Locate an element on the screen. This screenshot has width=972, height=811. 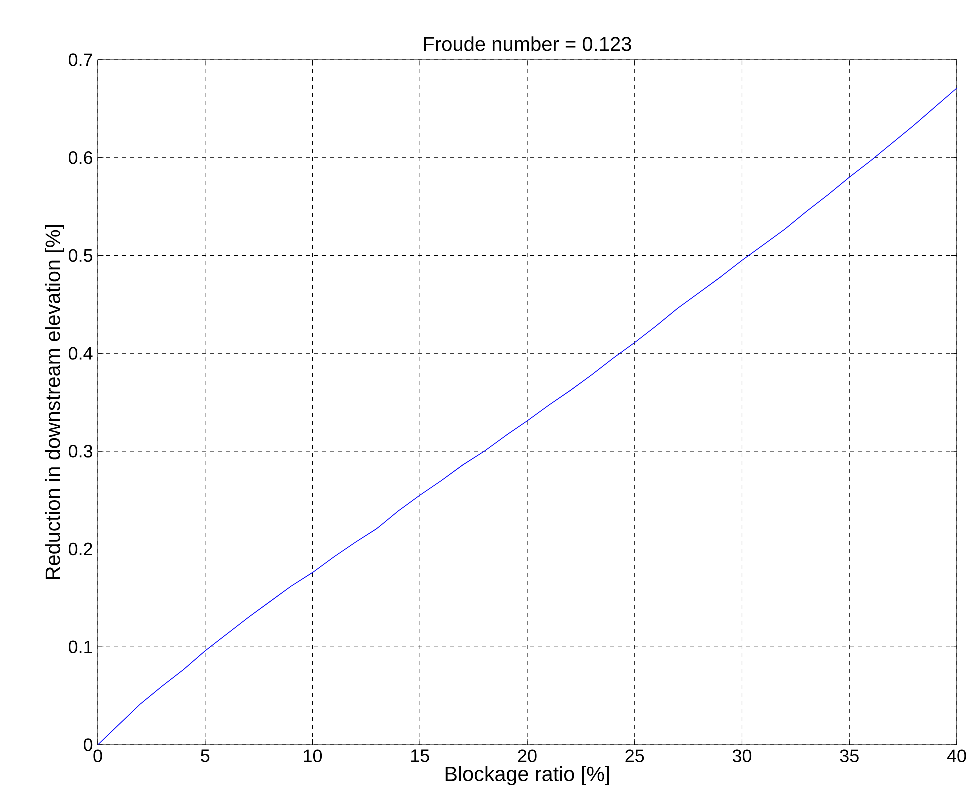
x-tick-label: 10 is located at coordinates (313, 756).